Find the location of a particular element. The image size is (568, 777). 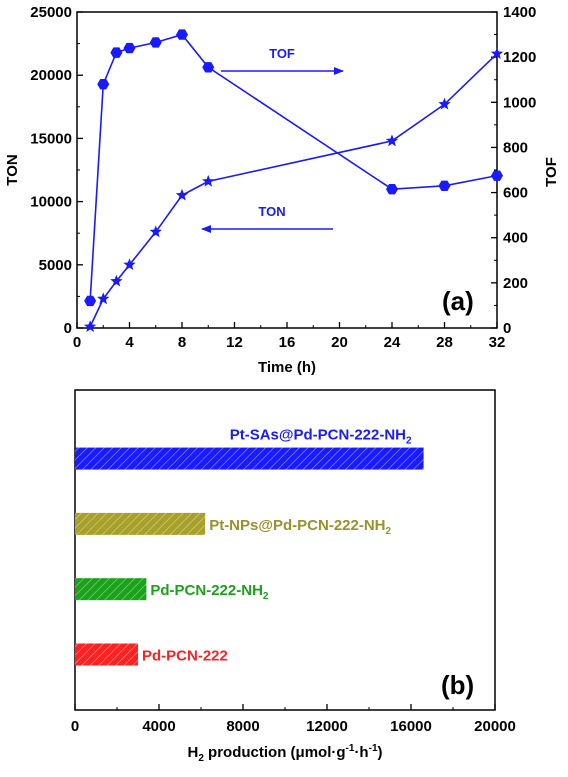

panel-a-y-tick-label: 5000 is located at coordinates (55, 265).